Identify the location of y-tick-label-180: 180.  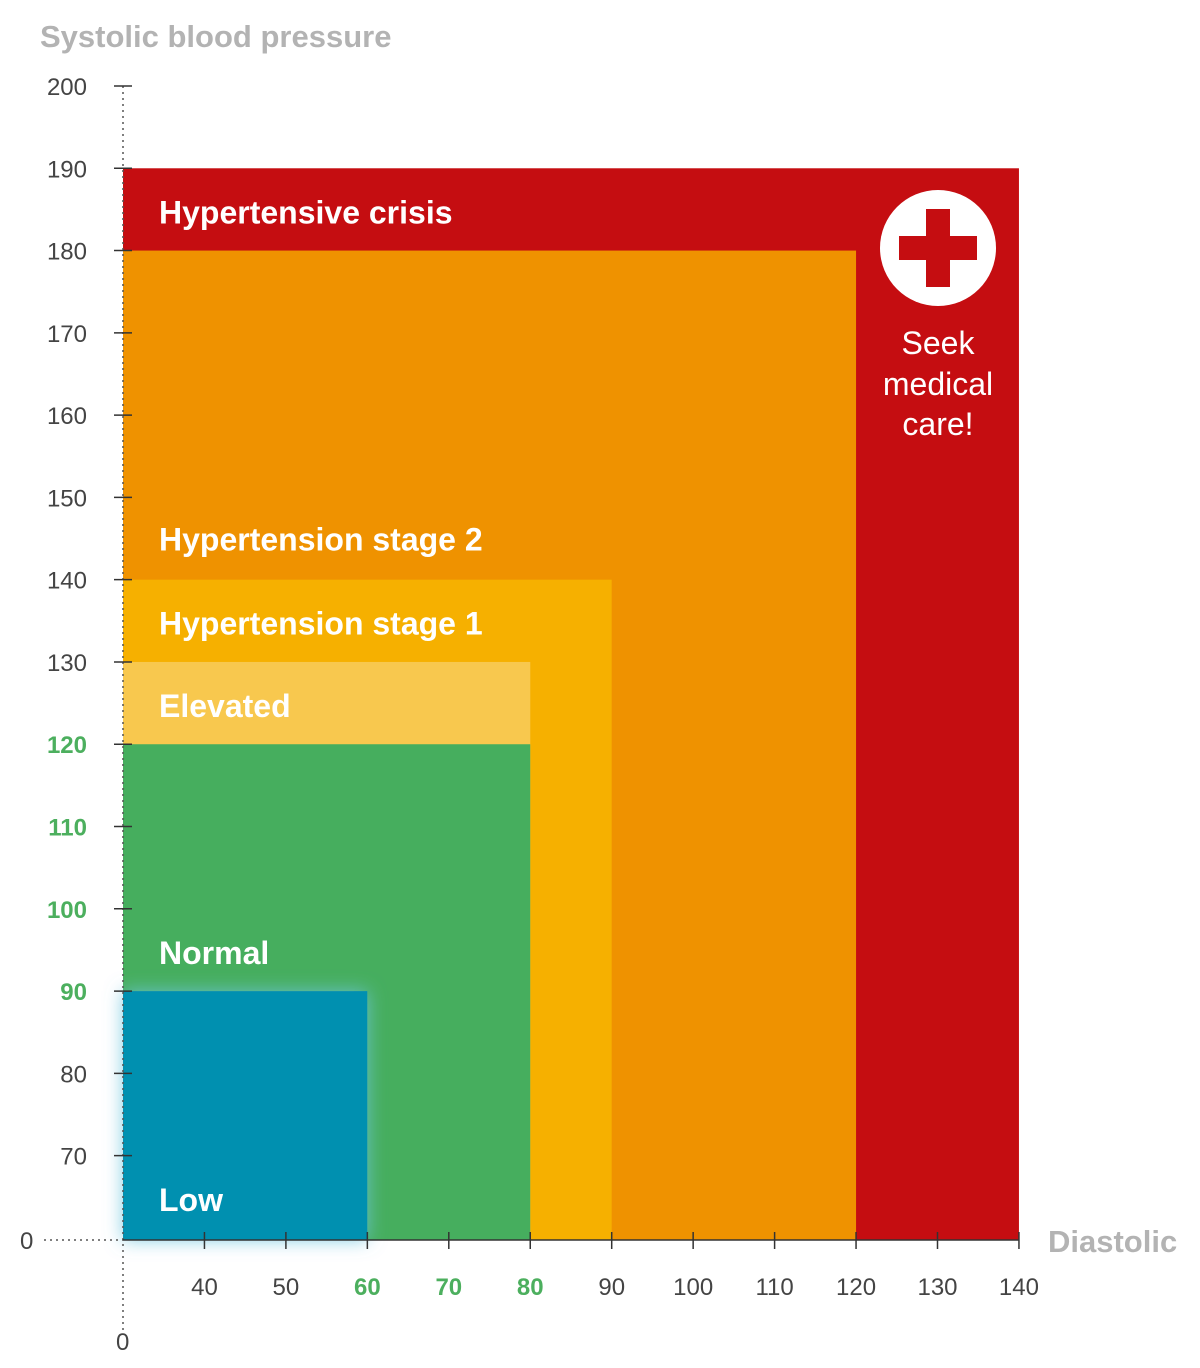
(67, 252).